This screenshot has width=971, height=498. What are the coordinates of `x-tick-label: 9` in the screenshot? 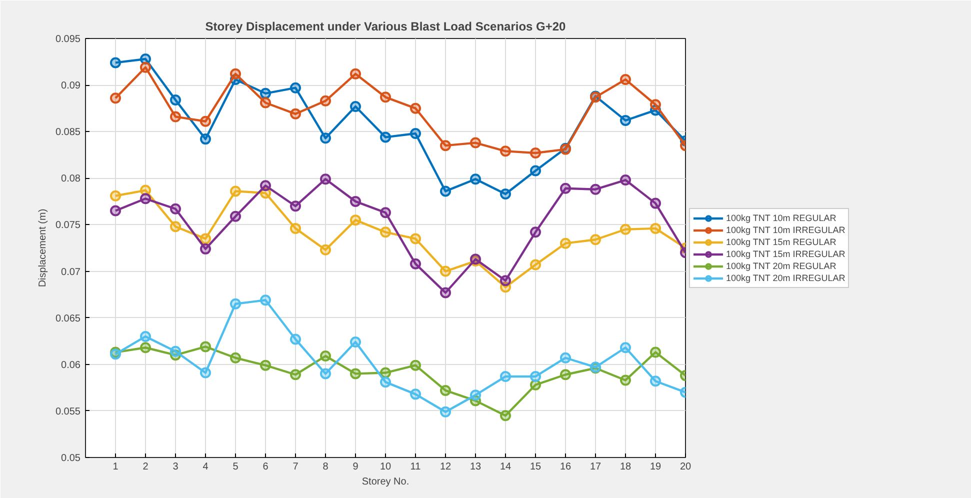 It's located at (355, 467).